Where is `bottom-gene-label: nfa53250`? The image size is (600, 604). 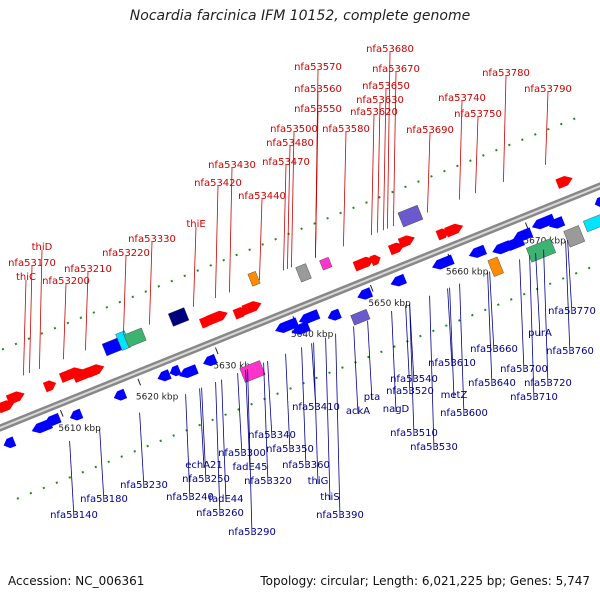
bottom-gene-label: nfa53250 is located at coordinates (206, 479).